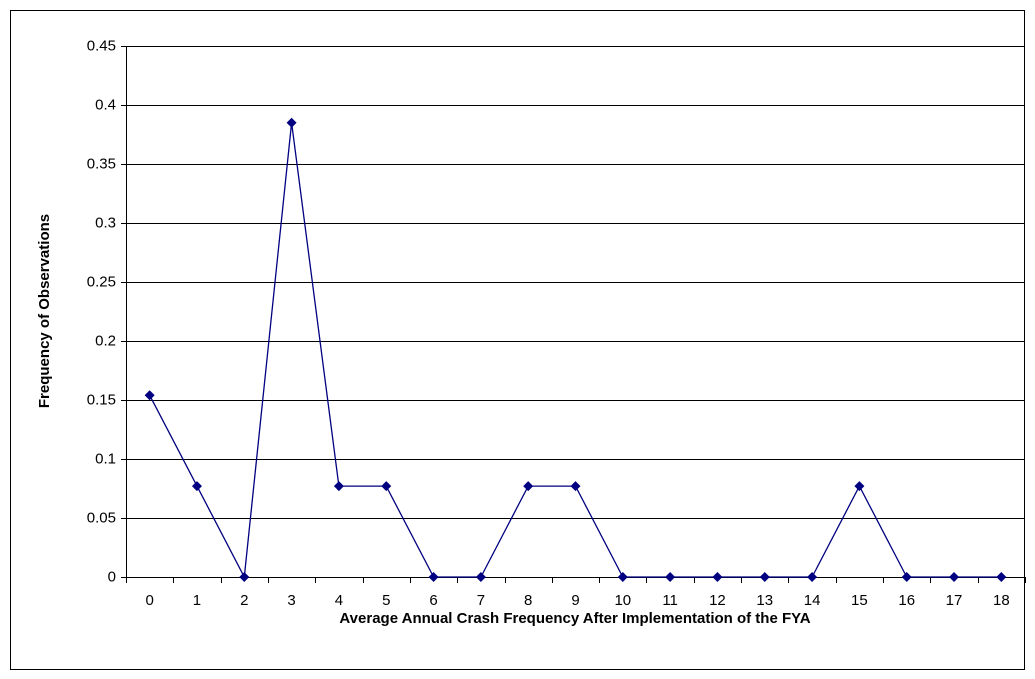  What do you see at coordinates (197, 600) in the screenshot?
I see `x-tick-label: 1` at bounding box center [197, 600].